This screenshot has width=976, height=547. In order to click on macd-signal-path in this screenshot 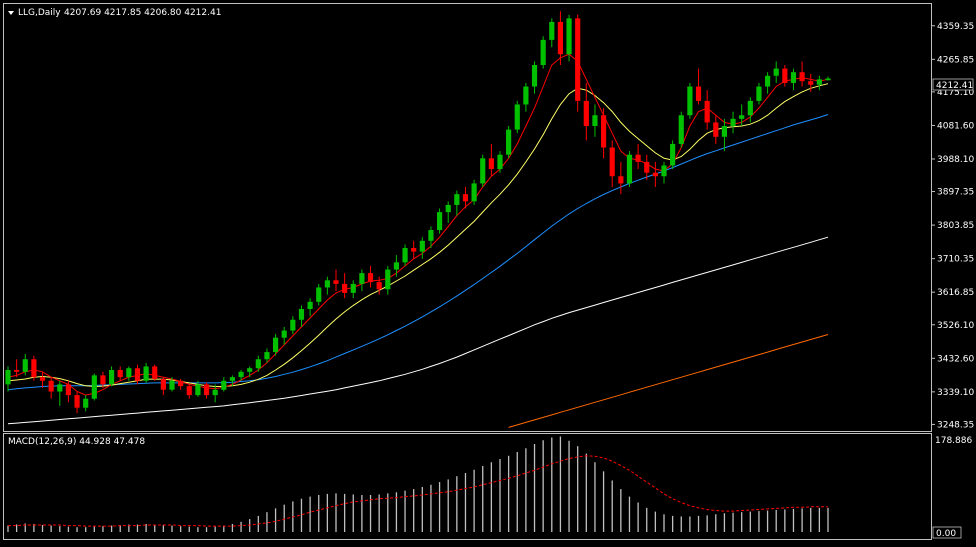, I will do `click(418, 491)`.